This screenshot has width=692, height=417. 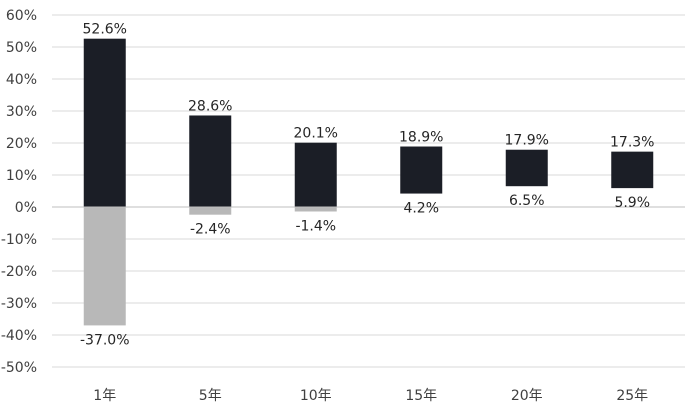 I want to click on y-tick-label: 0%, so click(x=26, y=208).